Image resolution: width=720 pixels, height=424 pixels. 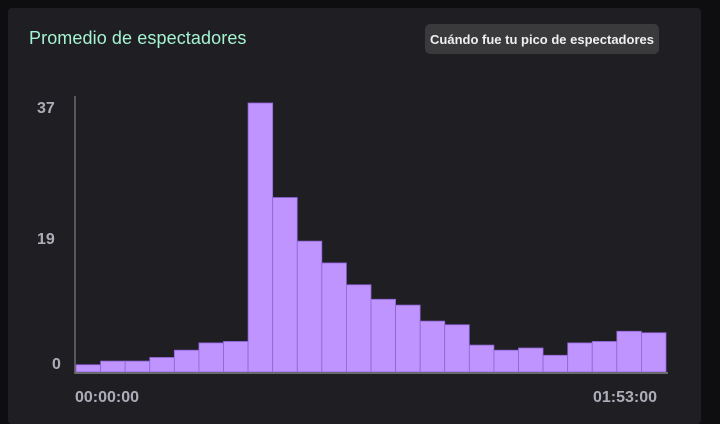 What do you see at coordinates (138, 38) in the screenshot?
I see `chart-title: Promedio de espectadores` at bounding box center [138, 38].